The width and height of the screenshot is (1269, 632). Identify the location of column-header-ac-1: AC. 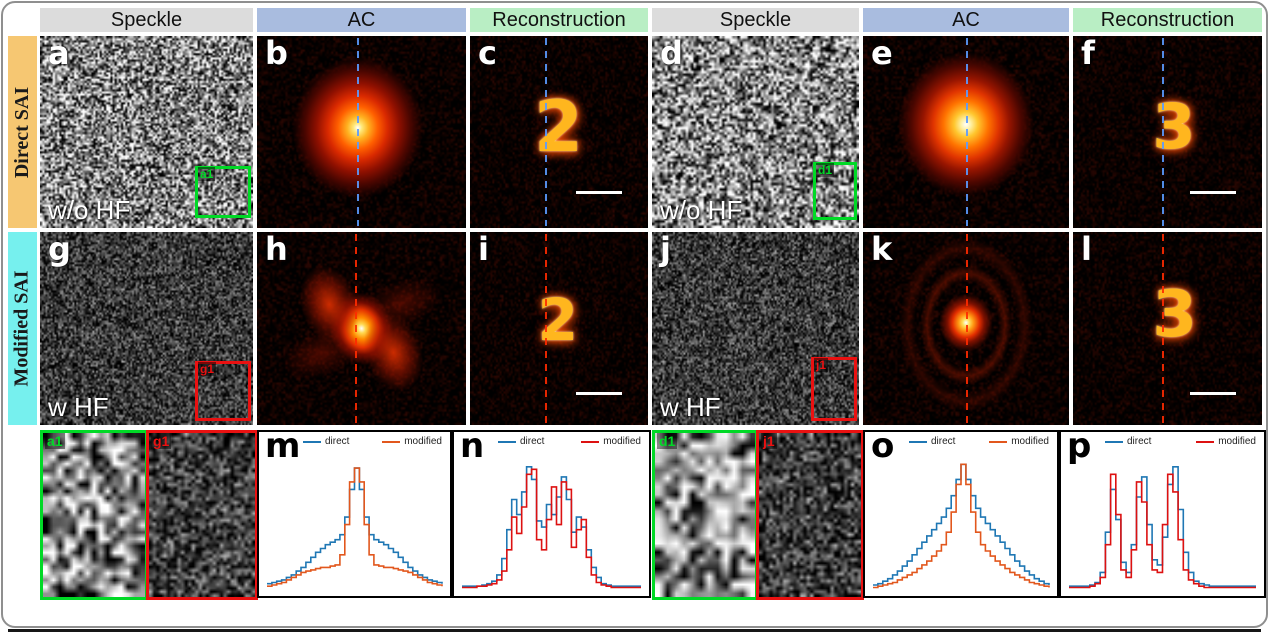
(361, 20).